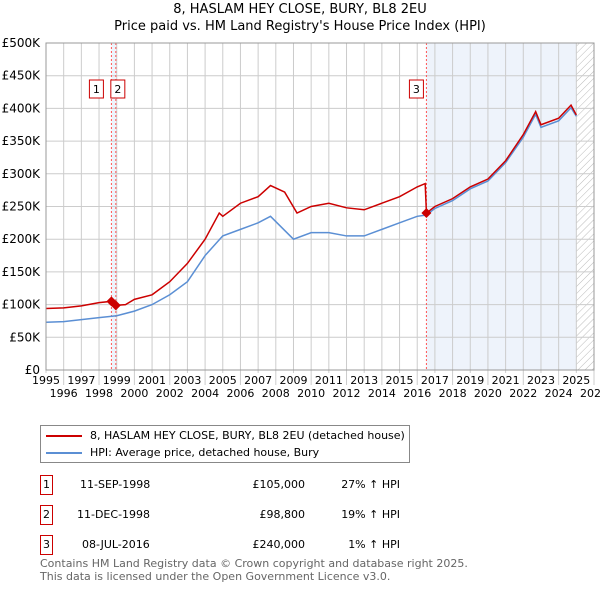 The width and height of the screenshot is (600, 590). What do you see at coordinates (300, 9) in the screenshot?
I see `chart-title: 8, HASLAM HEY CLOSE, BURY, BL8 2EU` at bounding box center [300, 9].